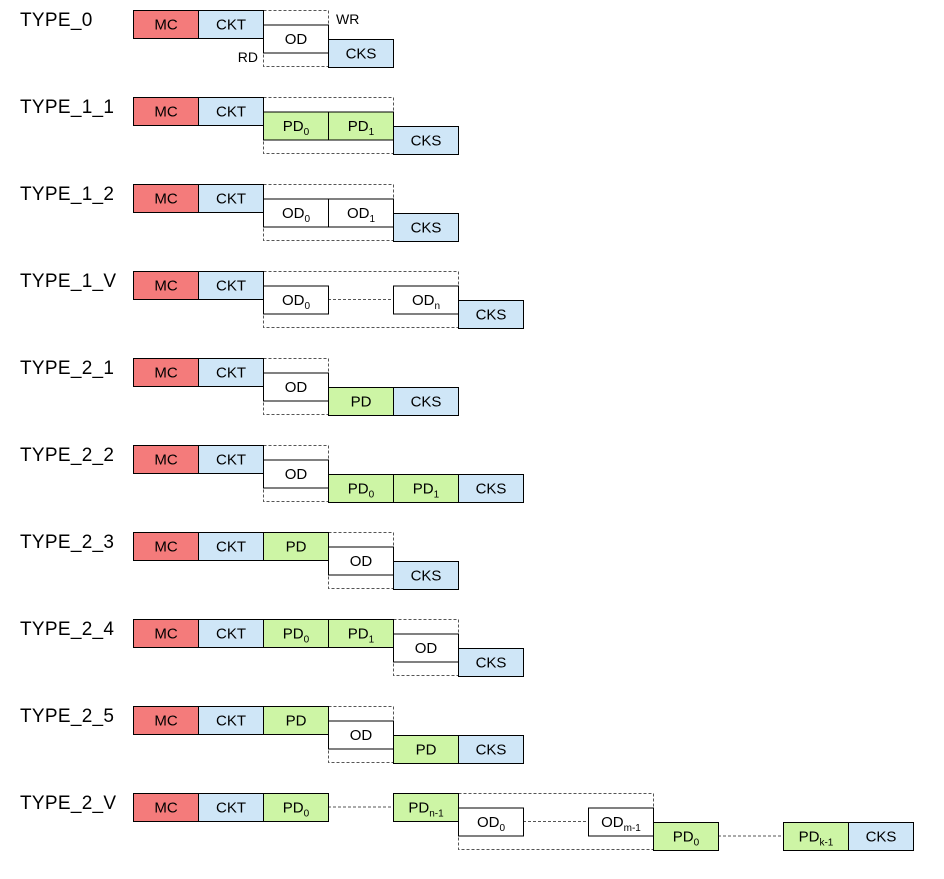  I want to click on block-pd: PDk-1, so click(816, 836).